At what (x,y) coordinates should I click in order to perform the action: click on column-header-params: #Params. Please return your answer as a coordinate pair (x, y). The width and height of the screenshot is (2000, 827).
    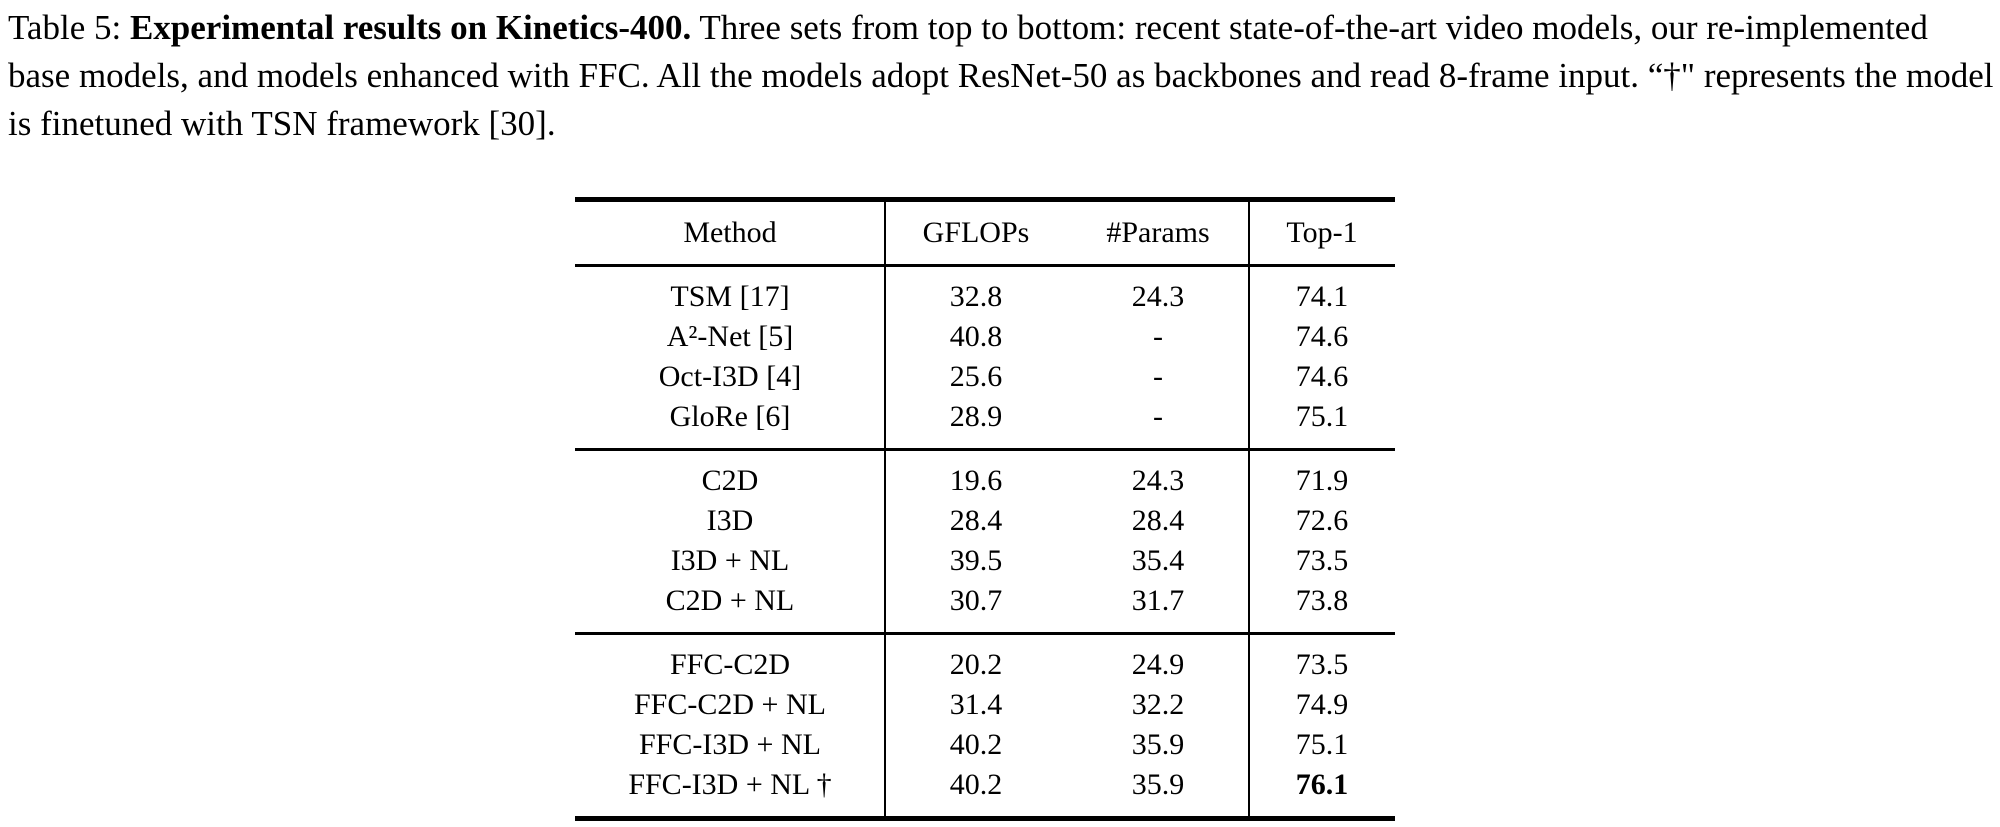
    Looking at the image, I should click on (1158, 232).